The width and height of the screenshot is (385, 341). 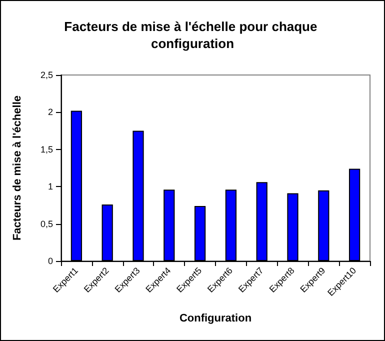 I want to click on y-tick-label: 1,5, so click(x=46, y=149).